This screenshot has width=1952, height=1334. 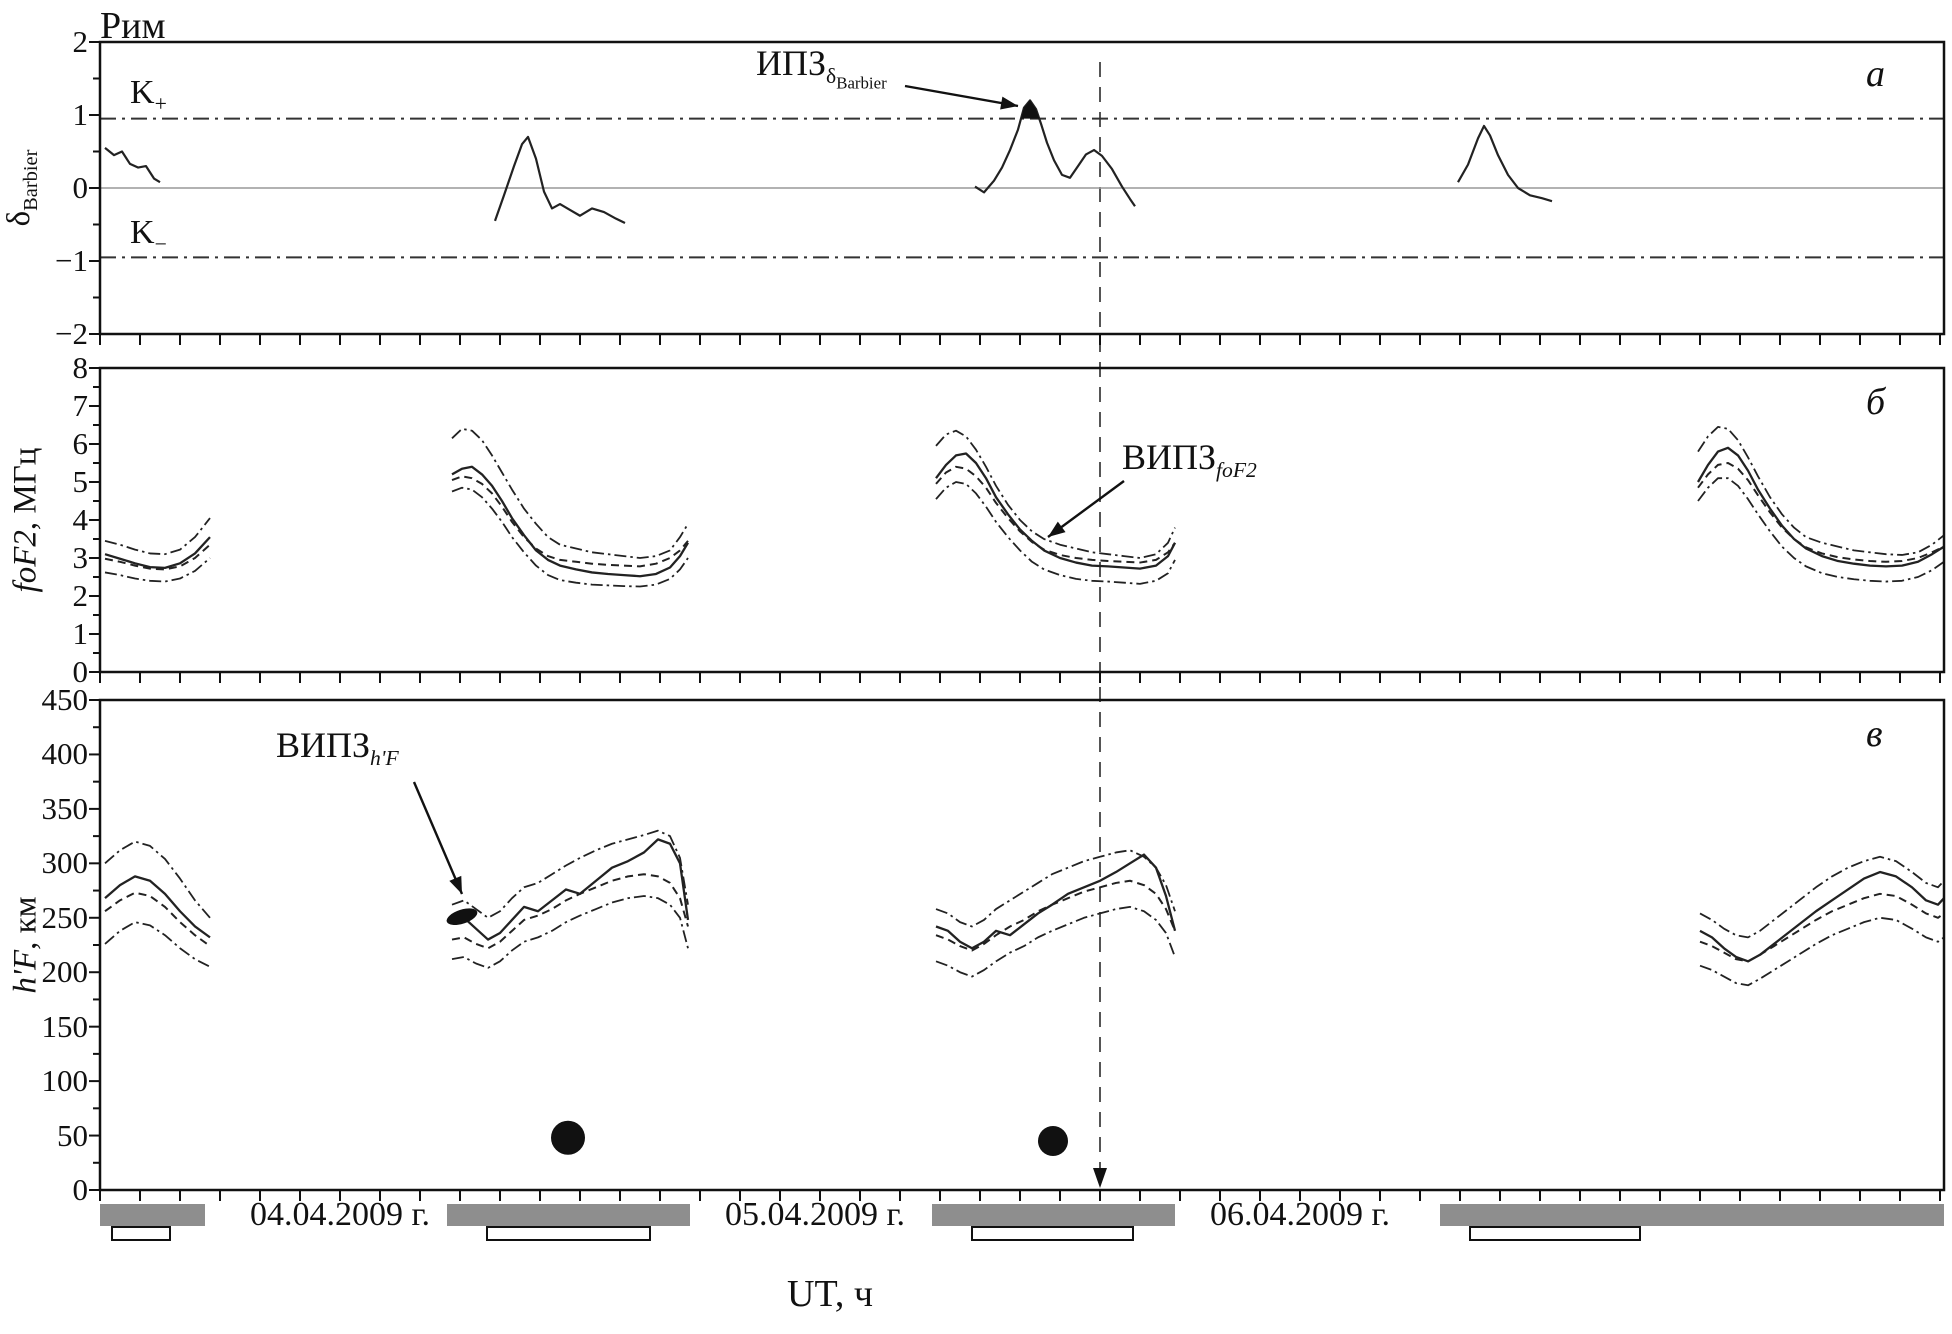 I want to click on y-tick-label: 4, so click(x=80, y=519).